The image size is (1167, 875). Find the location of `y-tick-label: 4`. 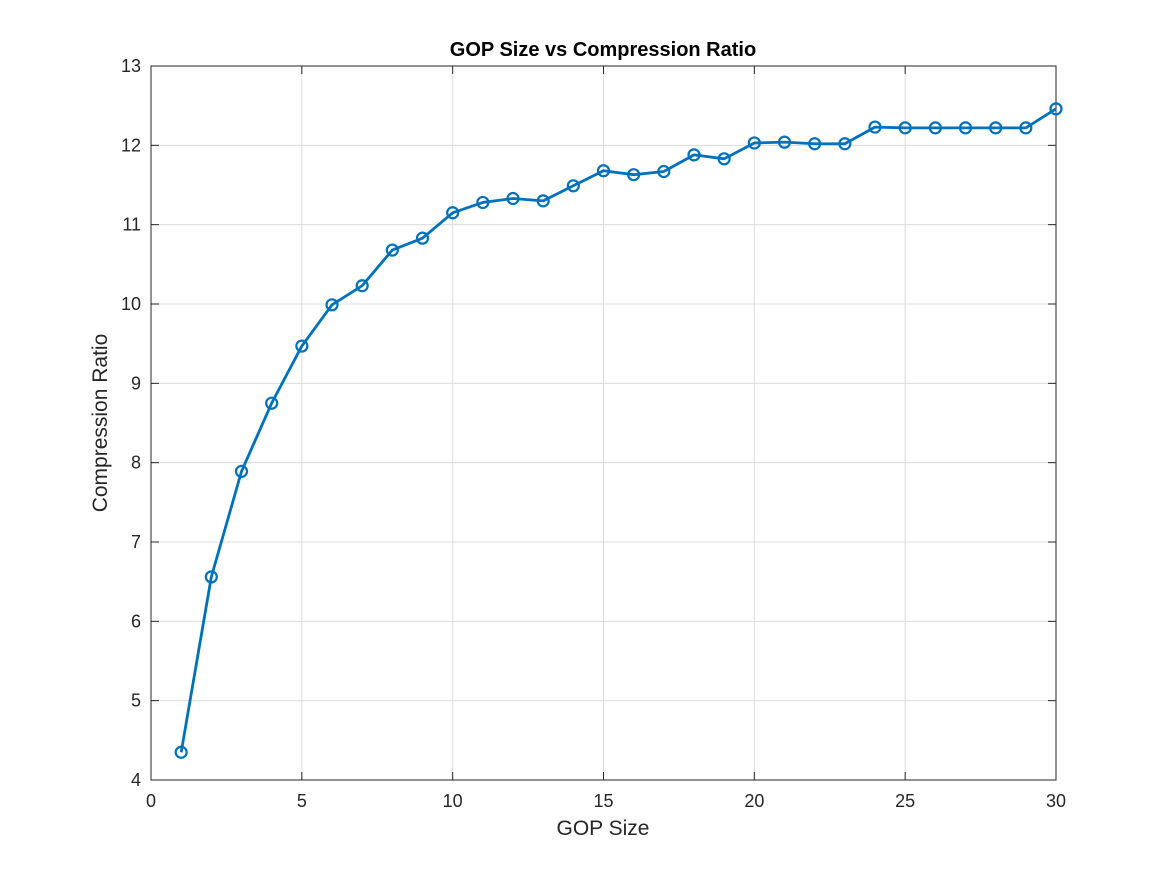

y-tick-label: 4 is located at coordinates (136, 780).